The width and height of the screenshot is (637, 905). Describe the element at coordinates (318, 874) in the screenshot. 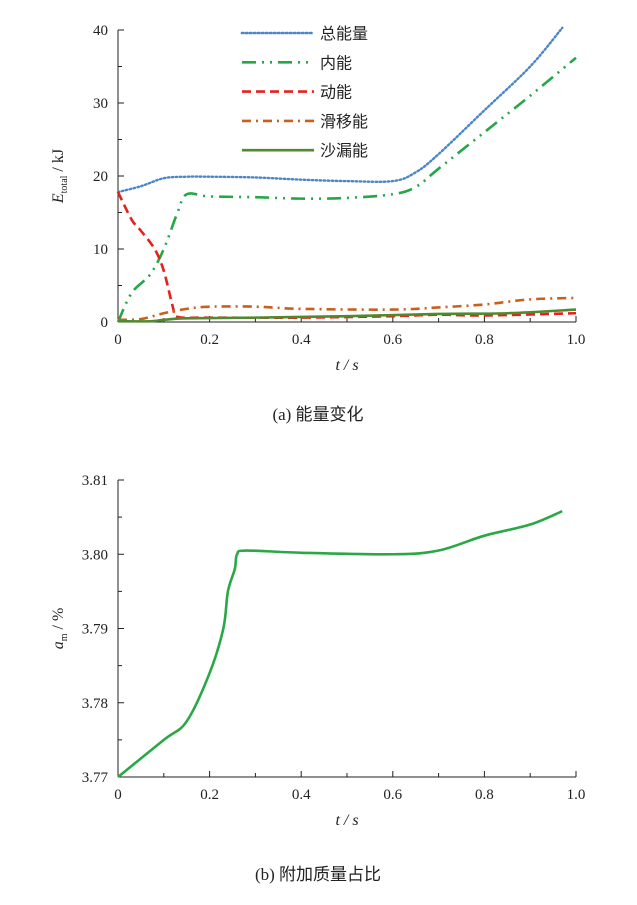

I see `chart-caption: (b) 附加质量占比` at that location.